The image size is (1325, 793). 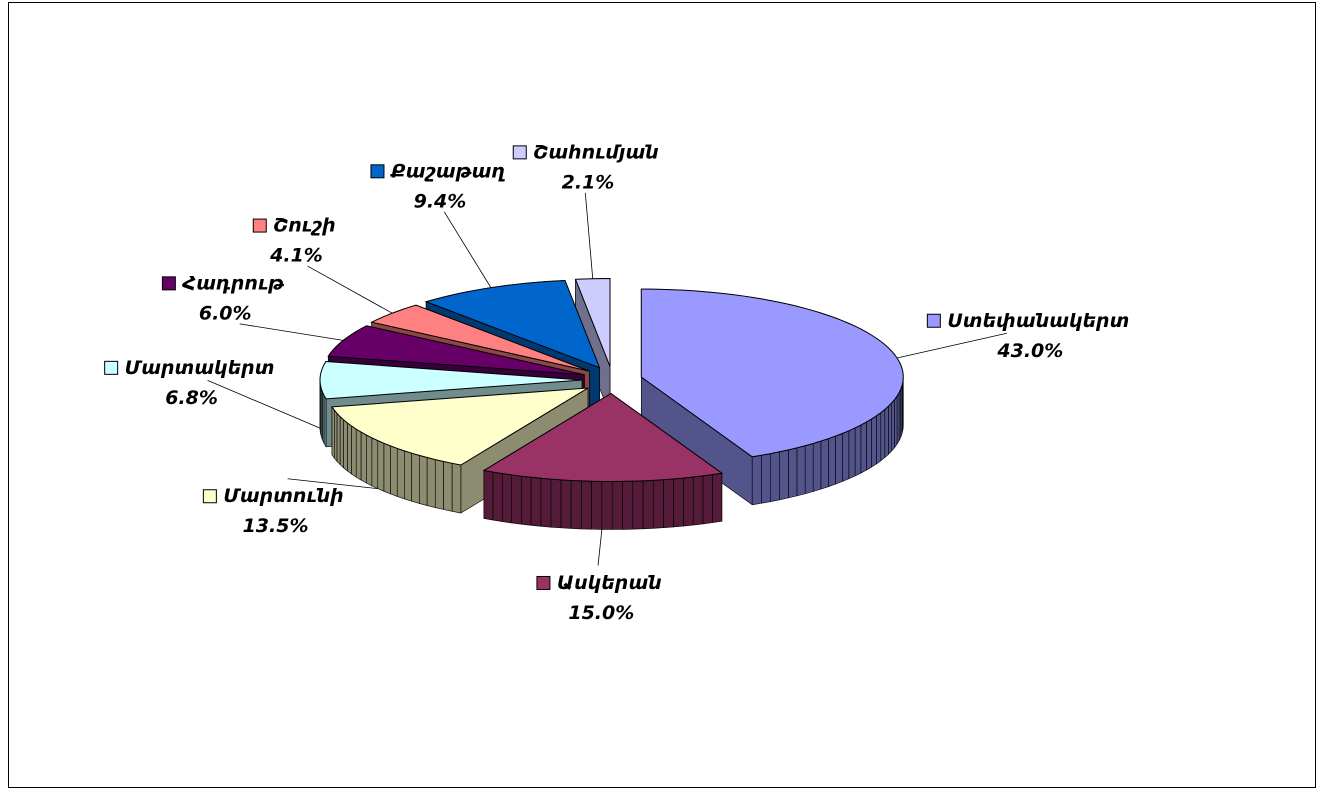 I want to click on value-label: 43.0%, so click(x=1029, y=351).